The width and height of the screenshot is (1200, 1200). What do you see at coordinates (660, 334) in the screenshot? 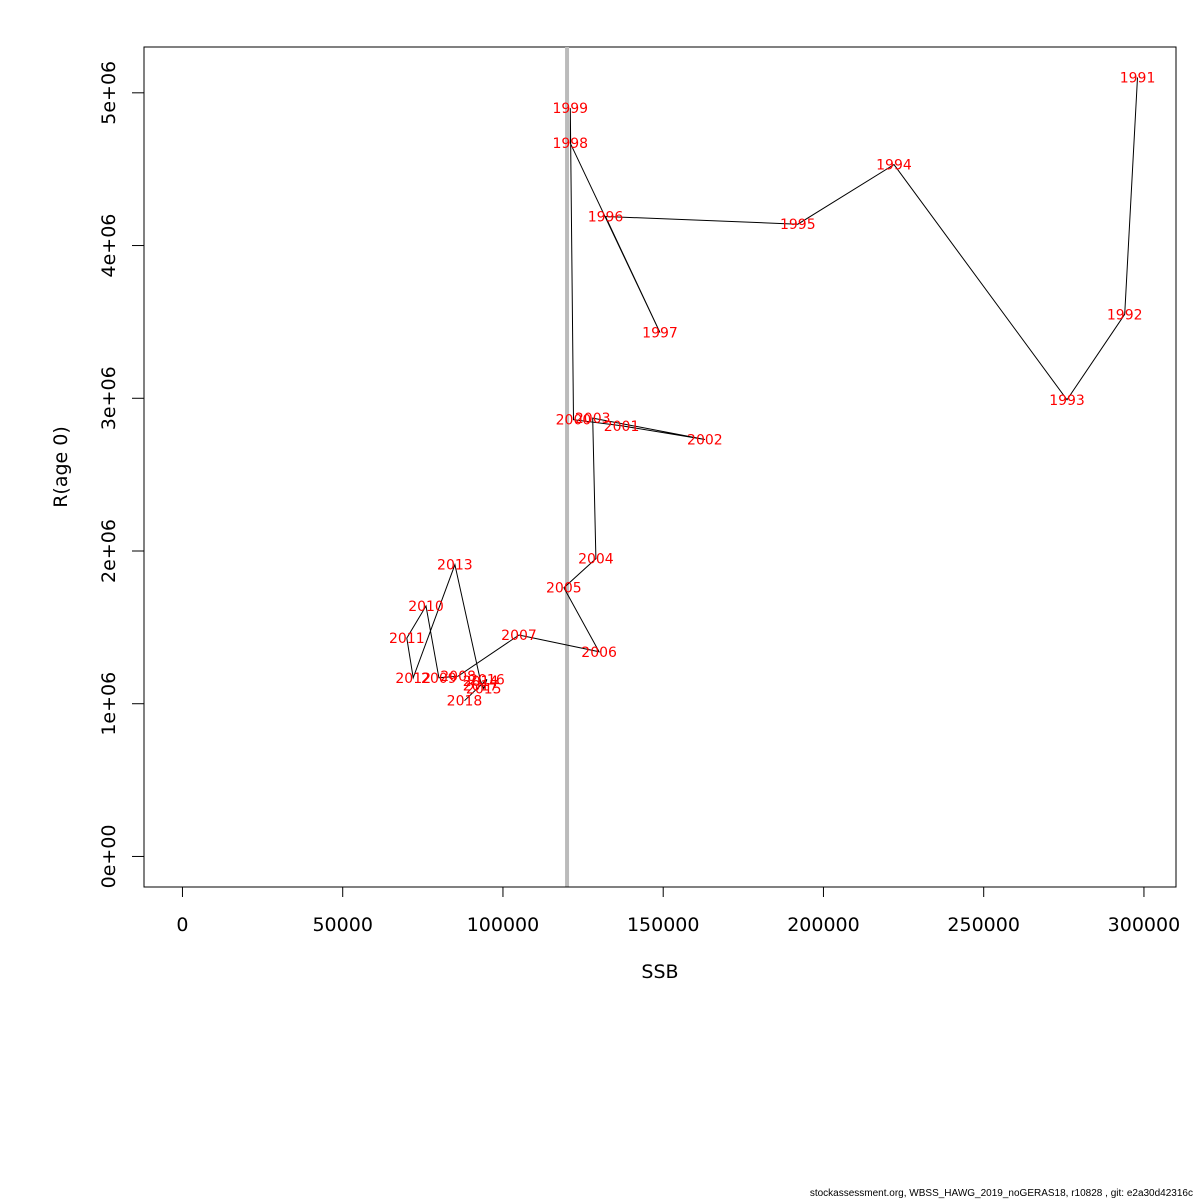
I see `point-label-1997: 1997` at bounding box center [660, 334].